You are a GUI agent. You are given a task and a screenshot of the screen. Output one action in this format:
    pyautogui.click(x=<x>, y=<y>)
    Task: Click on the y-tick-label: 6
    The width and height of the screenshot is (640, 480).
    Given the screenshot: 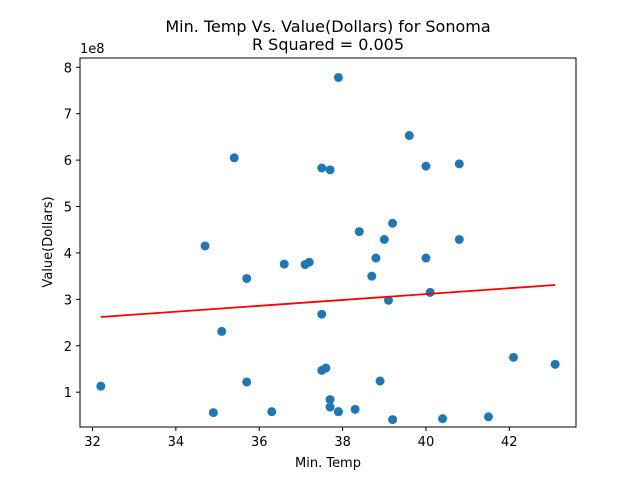 What is the action you would take?
    pyautogui.click(x=68, y=161)
    